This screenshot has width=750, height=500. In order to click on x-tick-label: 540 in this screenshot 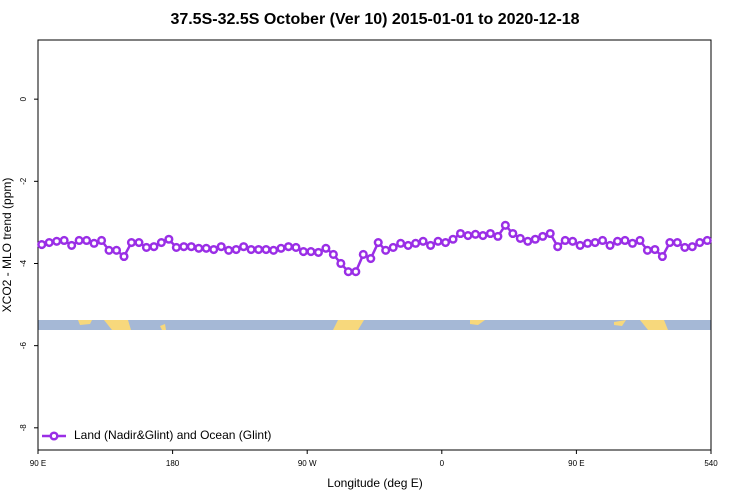, I will do `click(711, 463)`.